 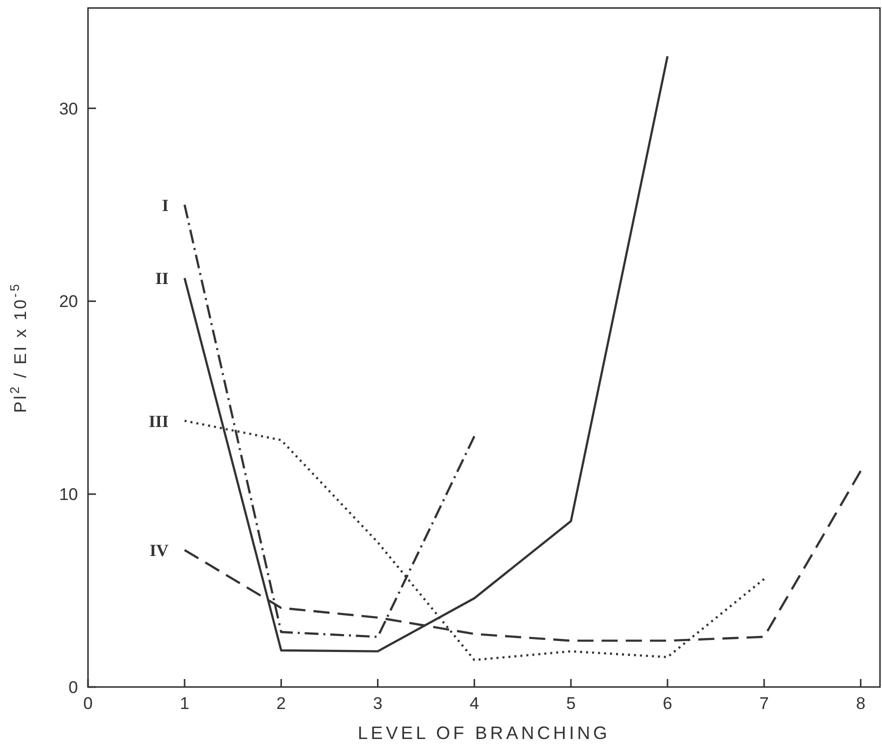 I want to click on x-tick-label: 1, so click(x=185, y=703).